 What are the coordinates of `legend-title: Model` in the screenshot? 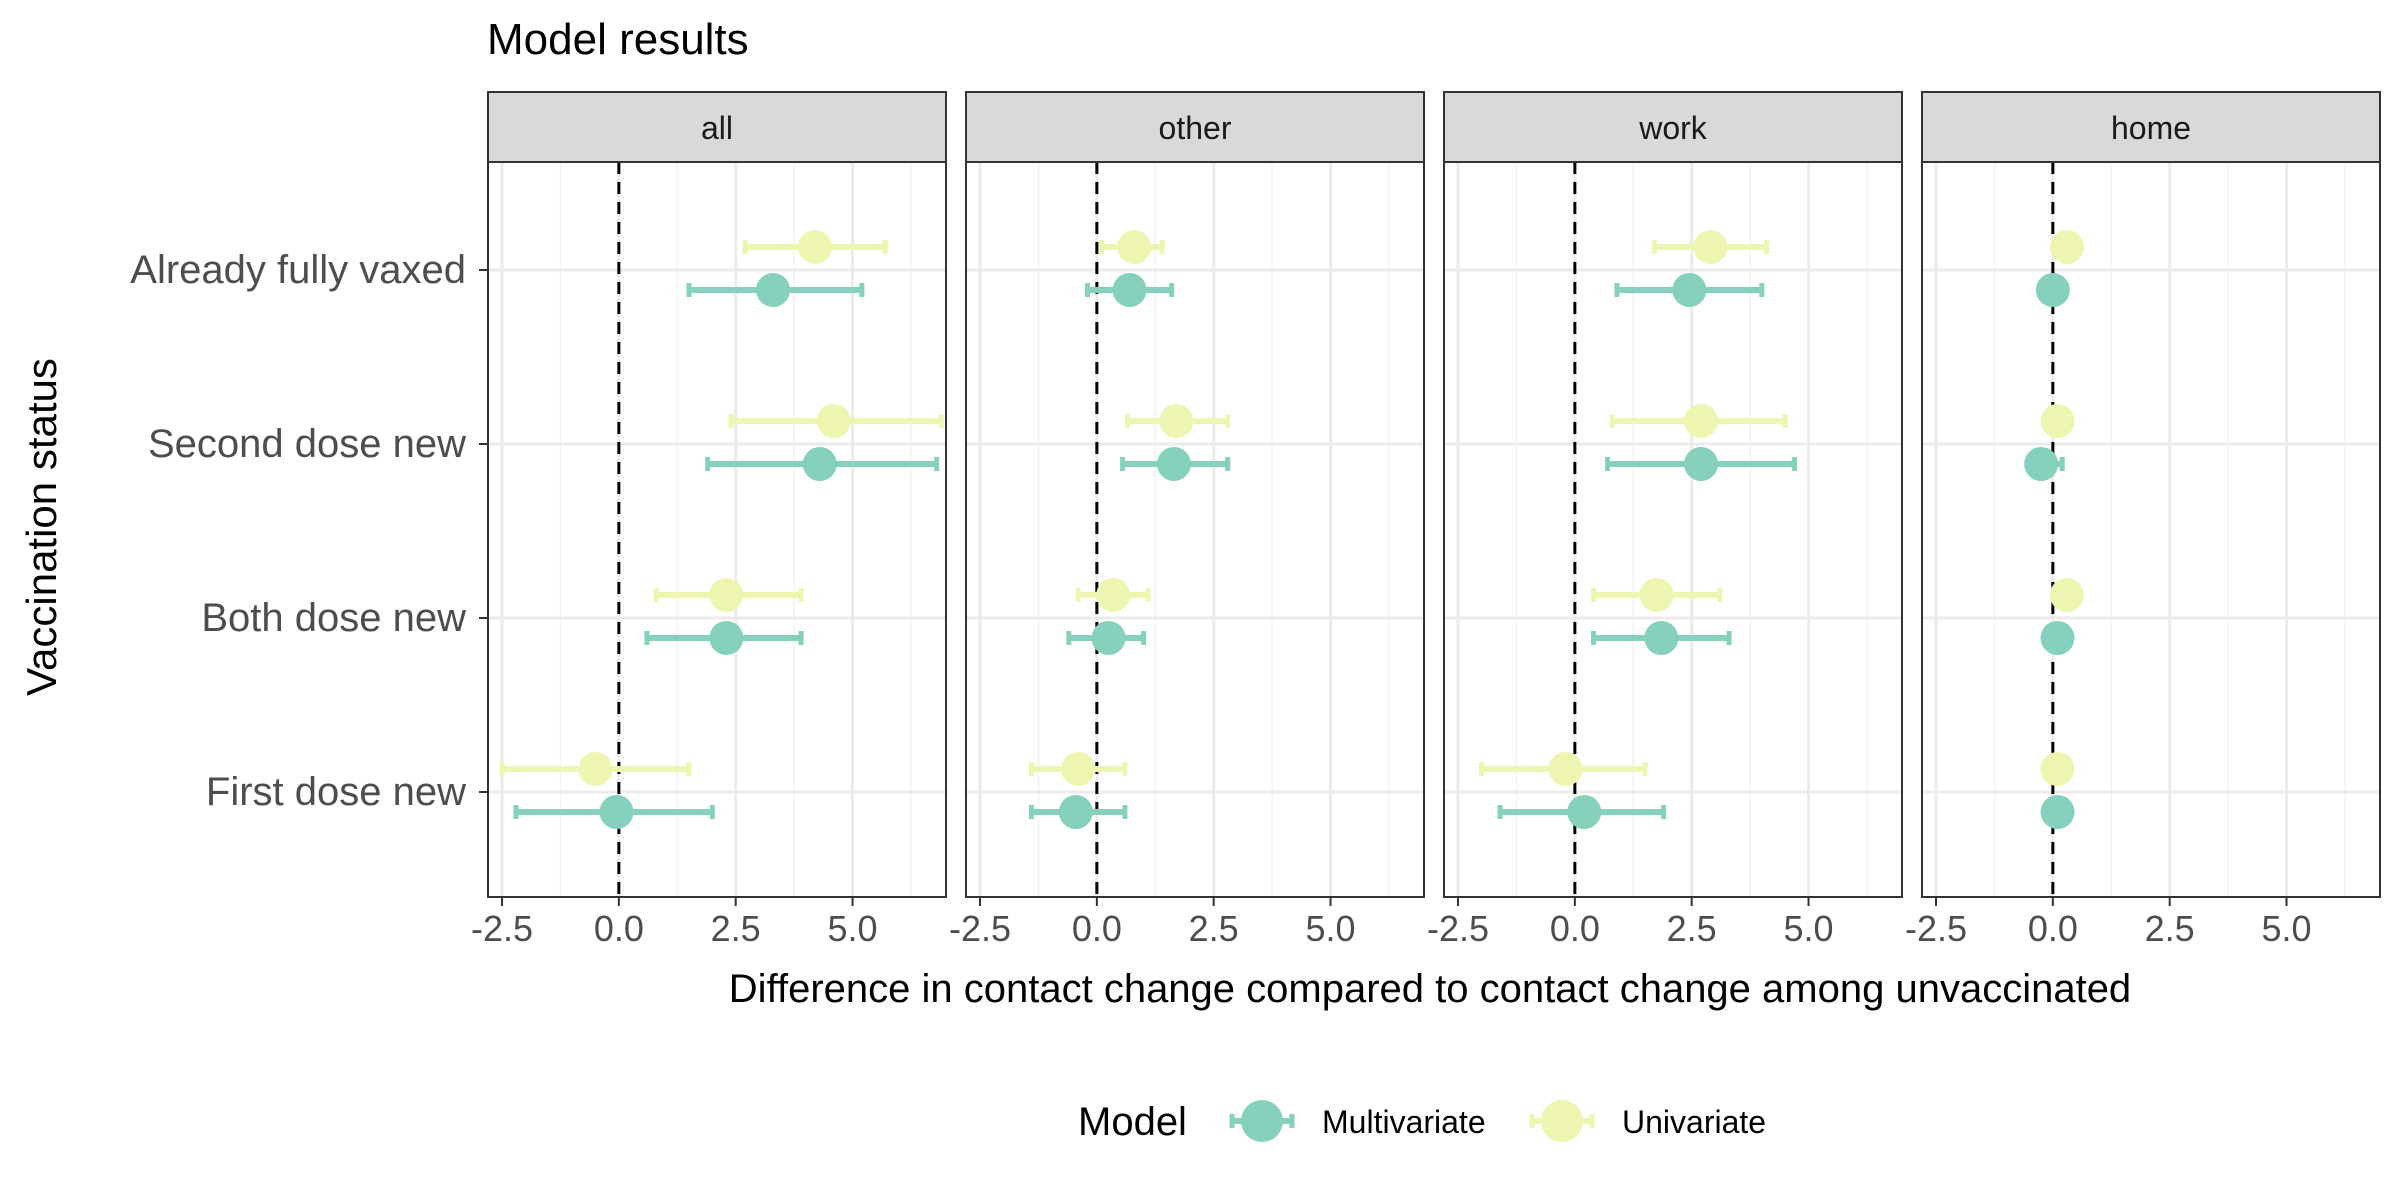 It's located at (1132, 1122).